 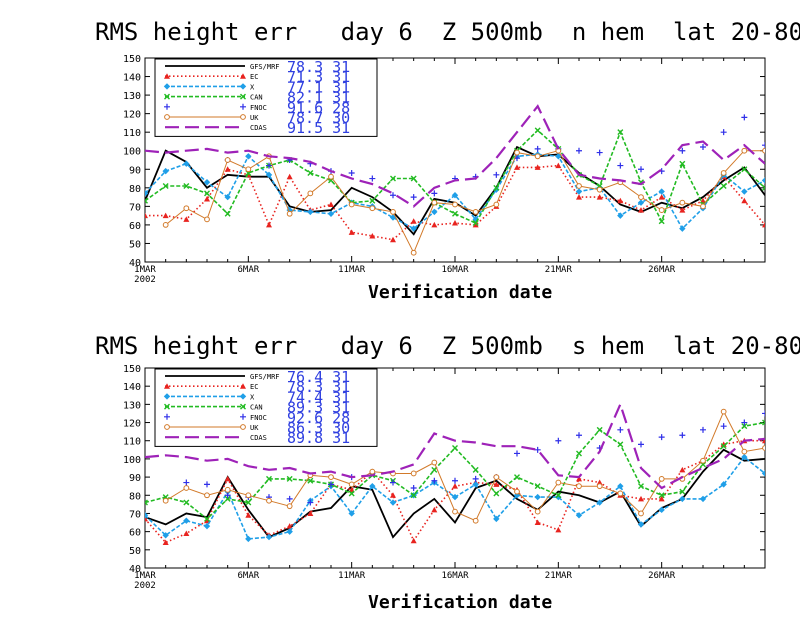 I want to click on xlabel-nh: Verification date, so click(x=460, y=292).